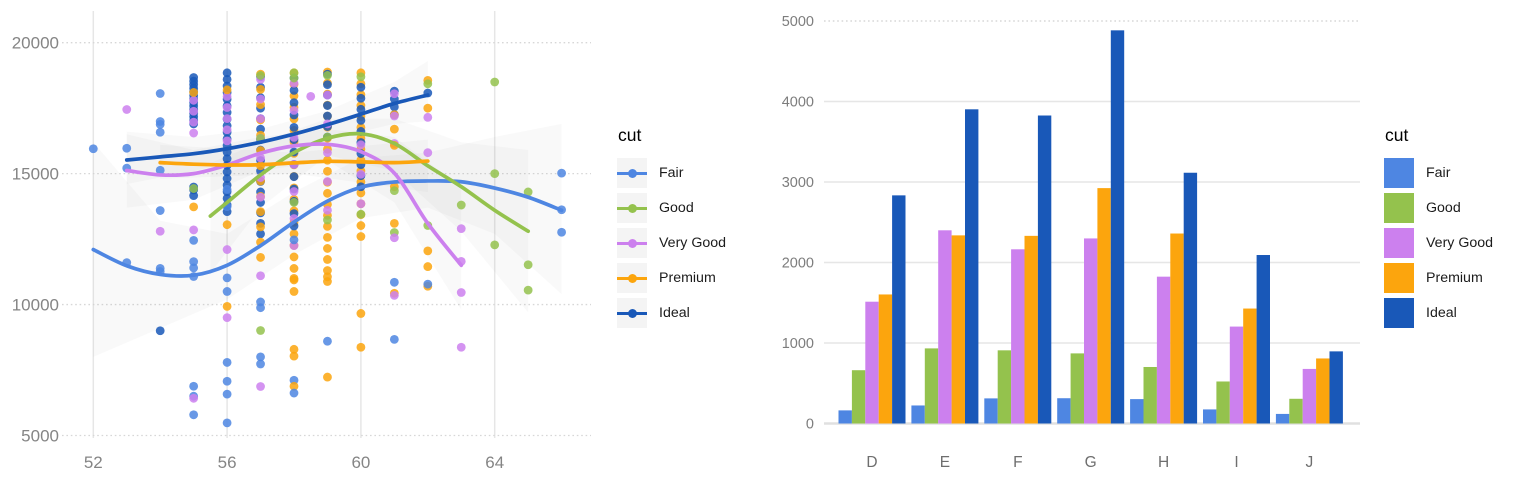 The image size is (1536, 480). Describe the element at coordinates (1064, 411) in the screenshot. I see `bar-G-fair` at that location.